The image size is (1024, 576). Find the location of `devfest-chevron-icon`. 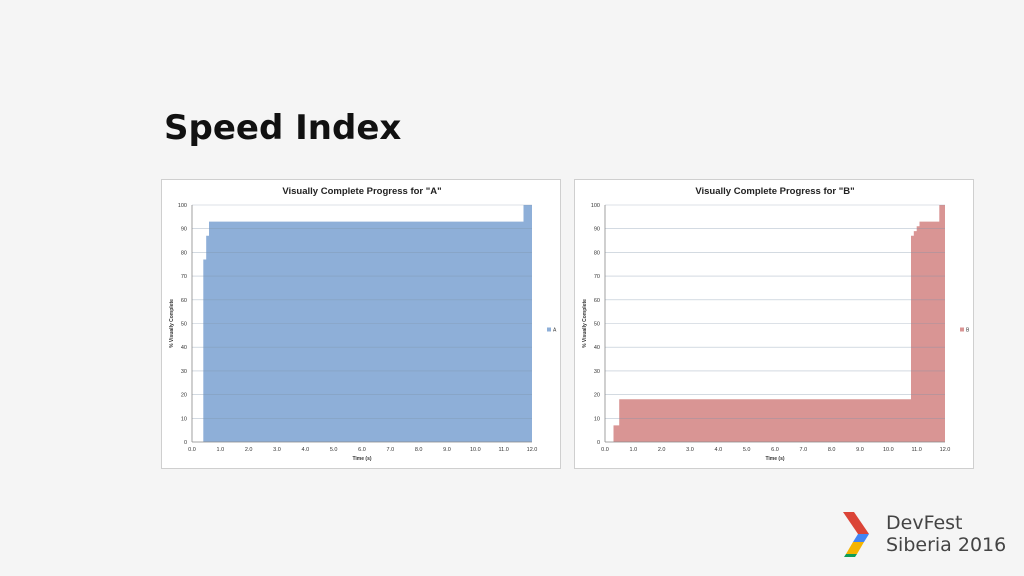

devfest-chevron-icon is located at coordinates (856, 534).